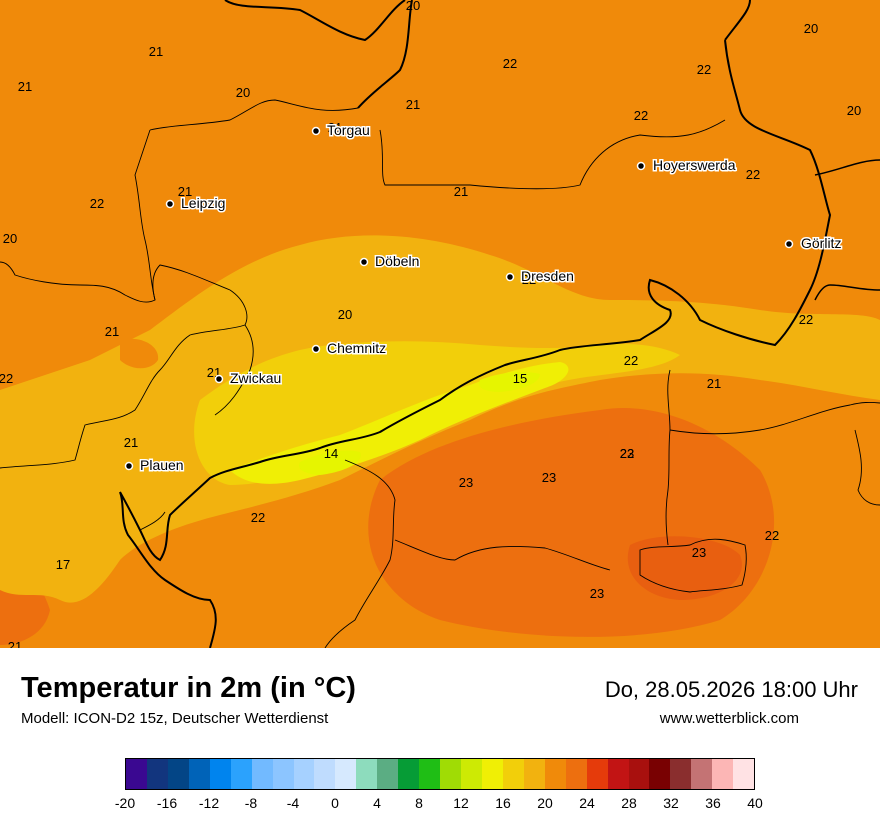  I want to click on city-label: Hoyerswerda, so click(694, 165).